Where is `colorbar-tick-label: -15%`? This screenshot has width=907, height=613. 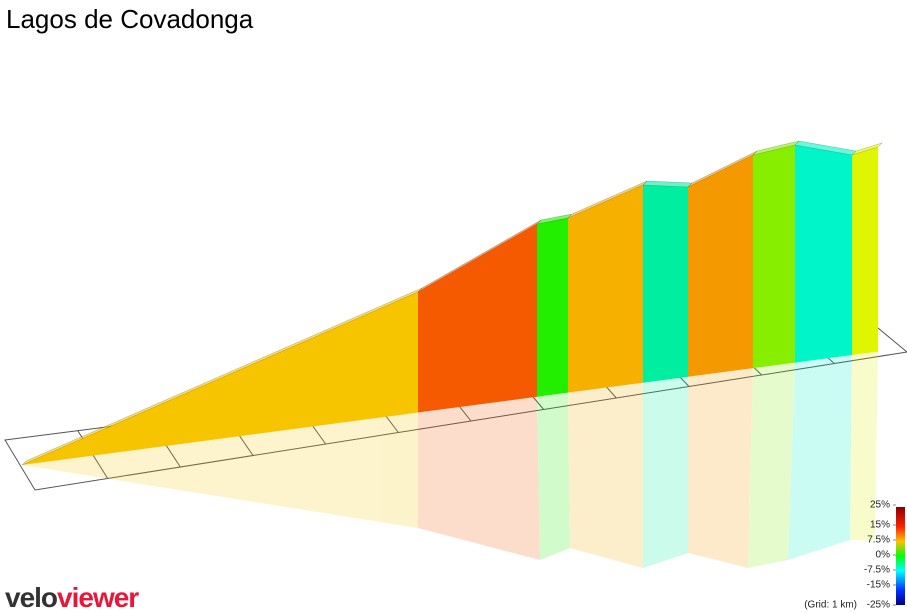 colorbar-tick-label: -15% is located at coordinates (878, 585).